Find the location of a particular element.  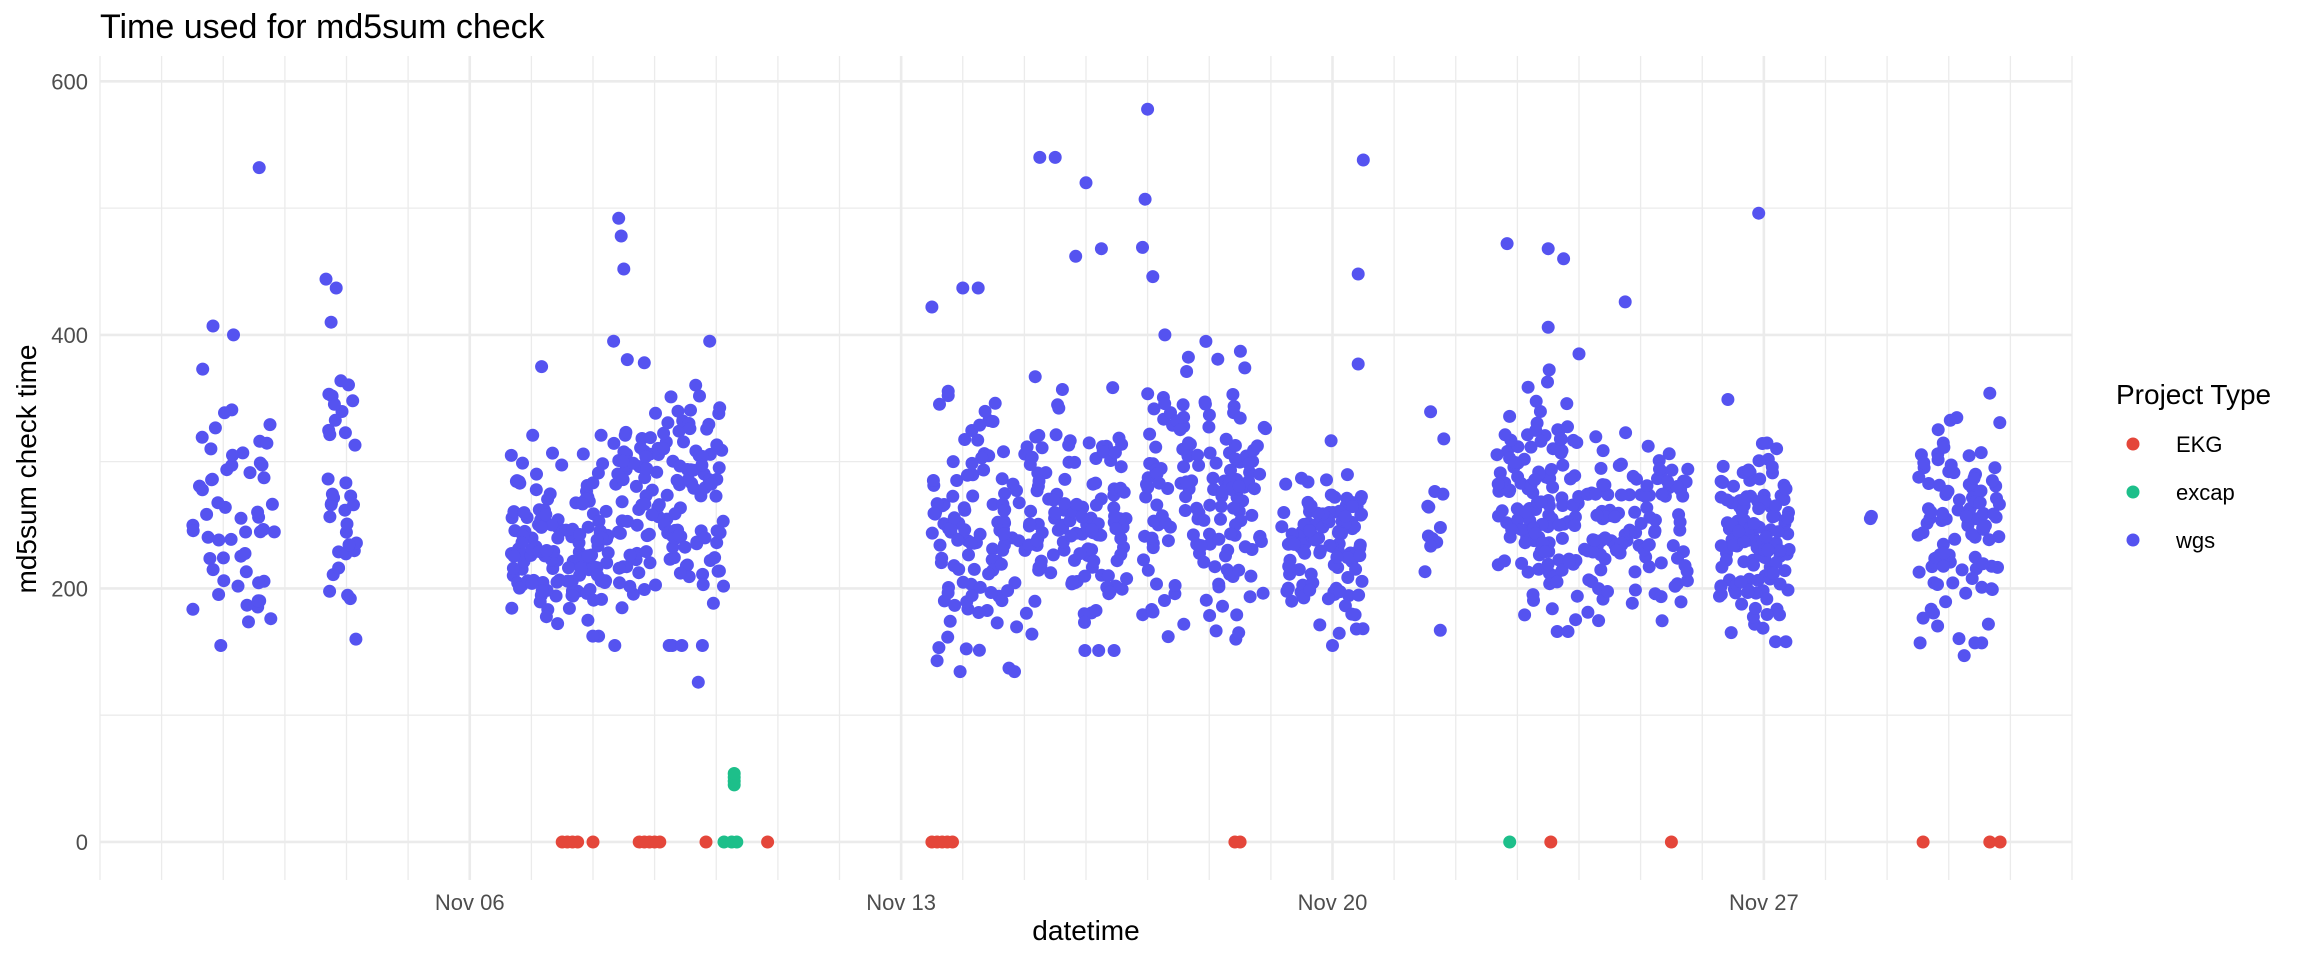

x-axis-title: datetime is located at coordinates (1085, 930).